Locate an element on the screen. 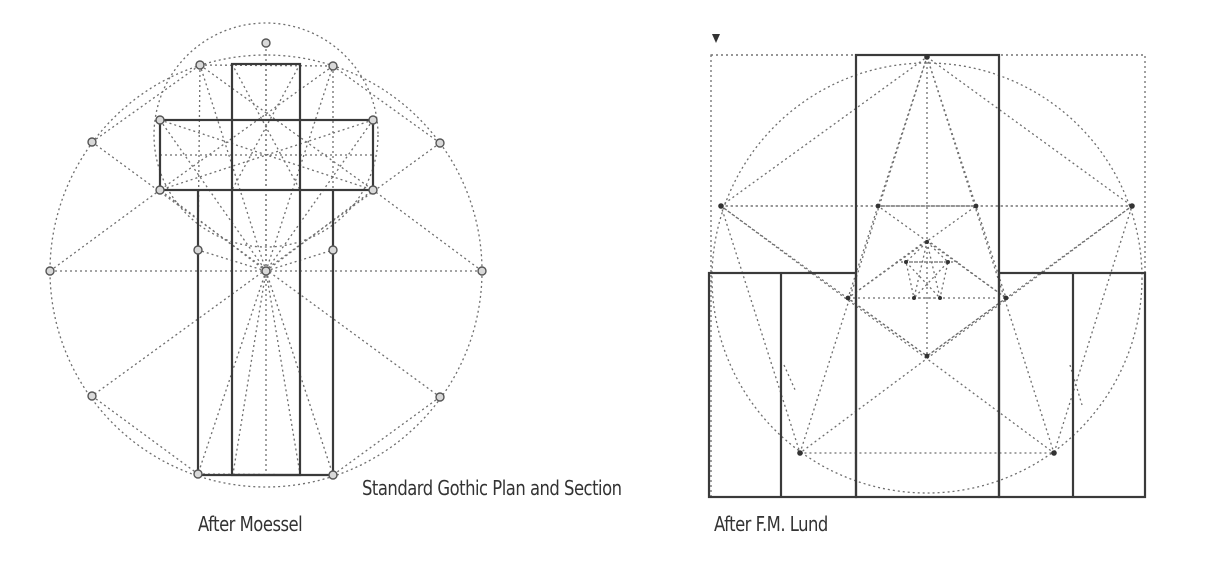 The height and width of the screenshot is (563, 1211). moessel-cross-outline is located at coordinates (266, 269).